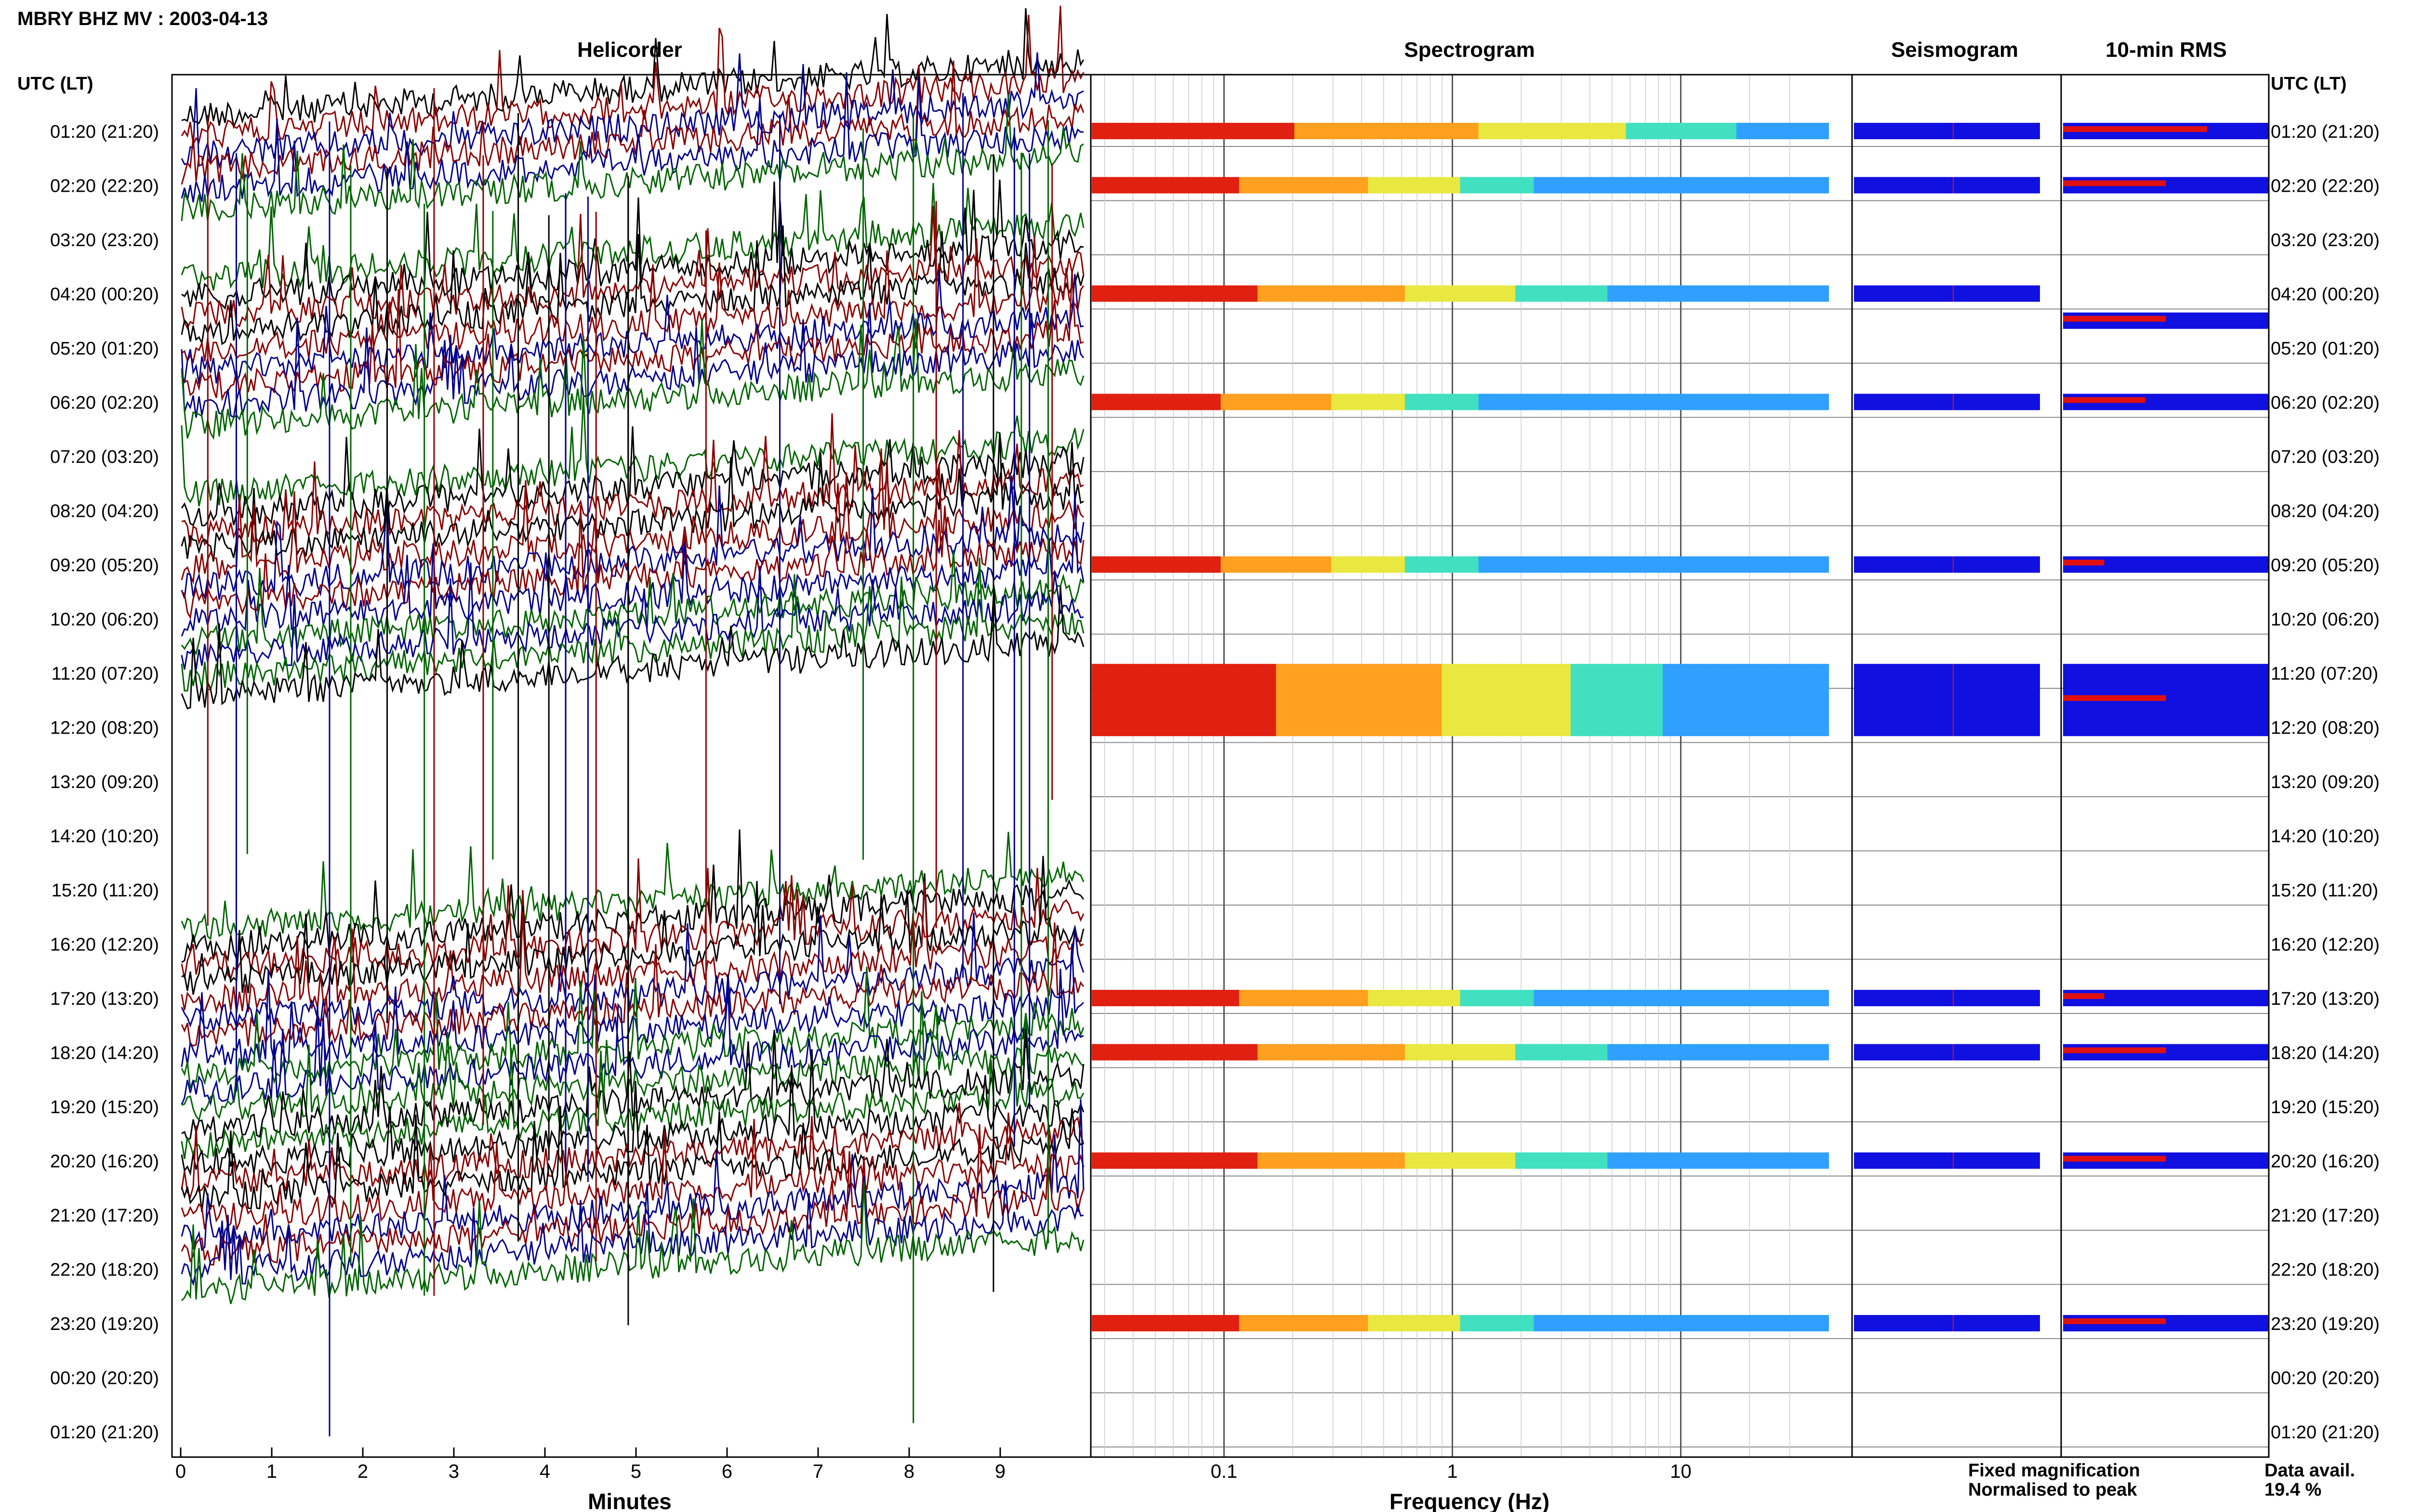 This screenshot has height=1512, width=2409. Describe the element at coordinates (2052, 1490) in the screenshot. I see `legend-normalised-to-peak: Normalised to peak` at that location.